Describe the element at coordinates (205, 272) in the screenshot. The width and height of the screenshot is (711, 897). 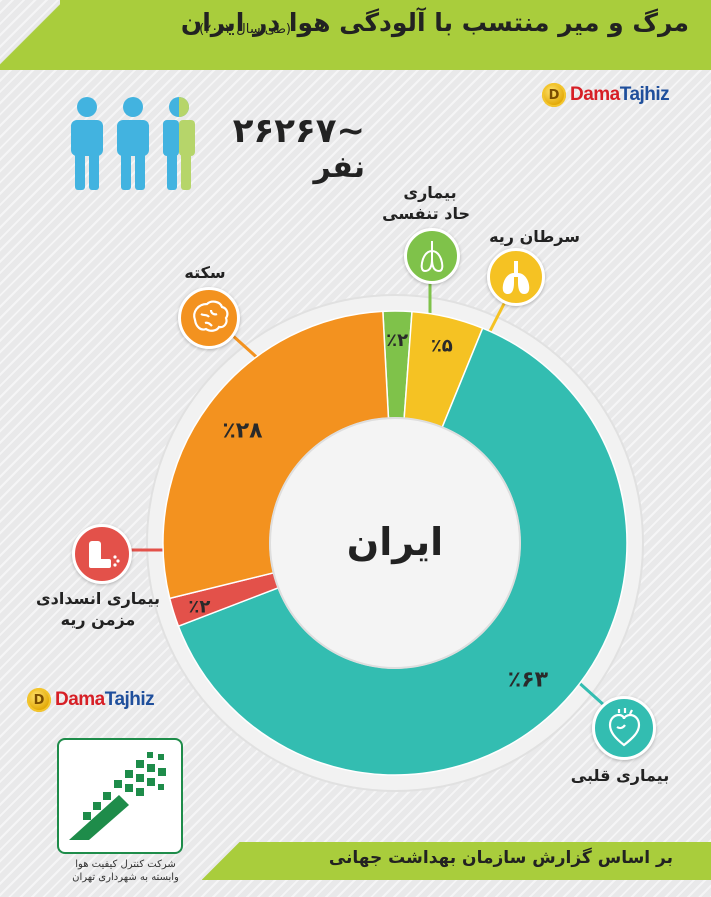
I see `label-stroke: سکته` at that location.